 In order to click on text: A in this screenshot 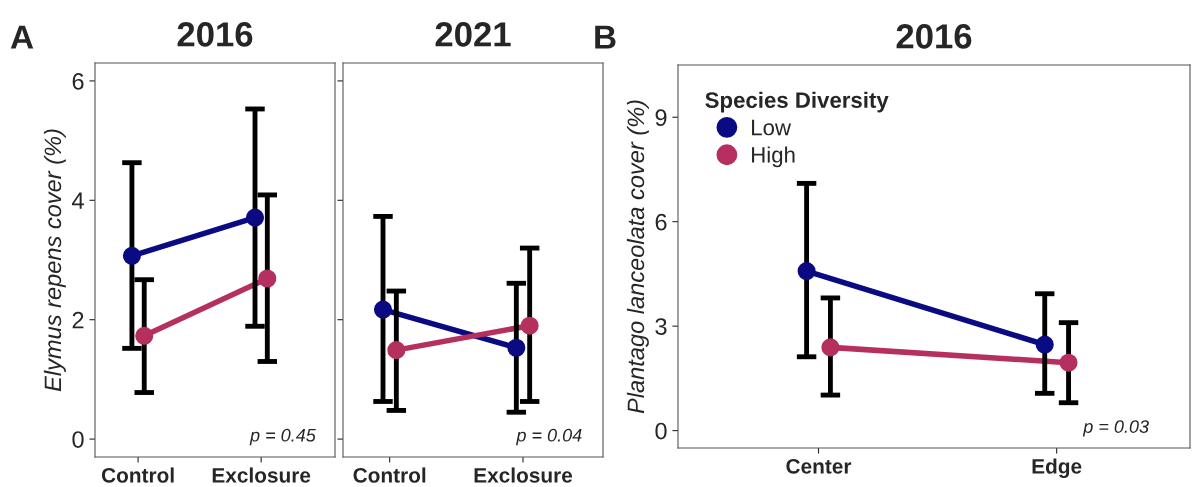, I will do `click(22, 37)`.